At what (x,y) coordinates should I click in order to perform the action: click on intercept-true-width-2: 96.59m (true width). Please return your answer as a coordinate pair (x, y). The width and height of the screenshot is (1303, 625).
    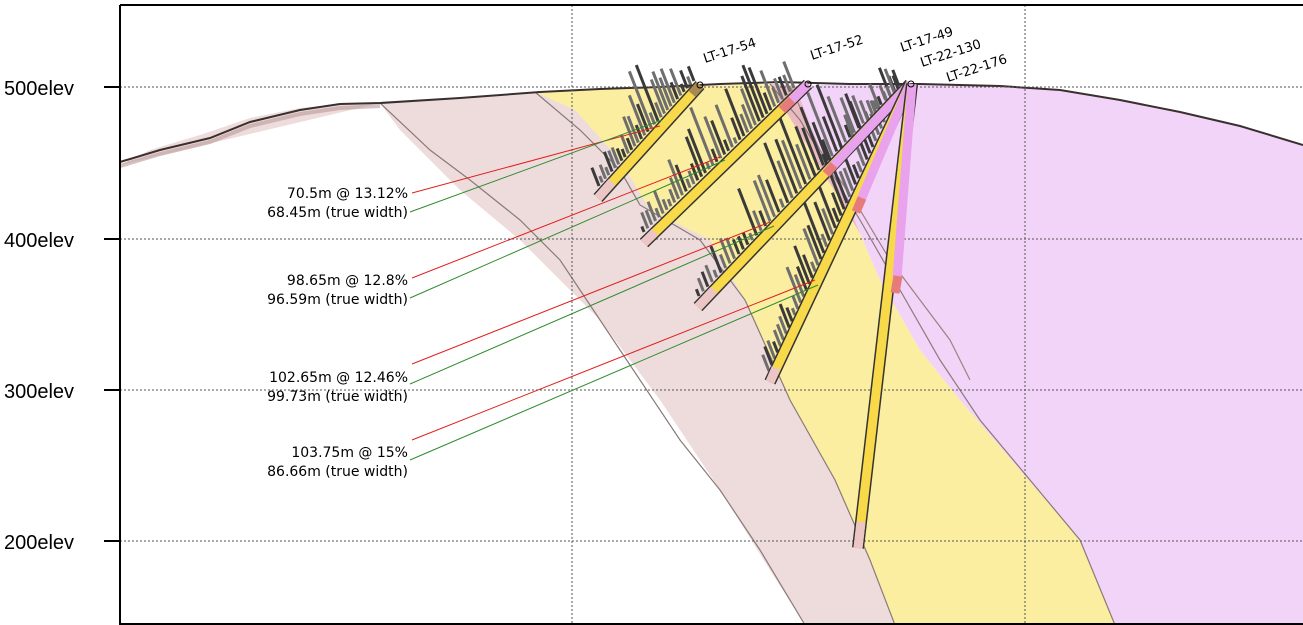
    Looking at the image, I should click on (337, 300).